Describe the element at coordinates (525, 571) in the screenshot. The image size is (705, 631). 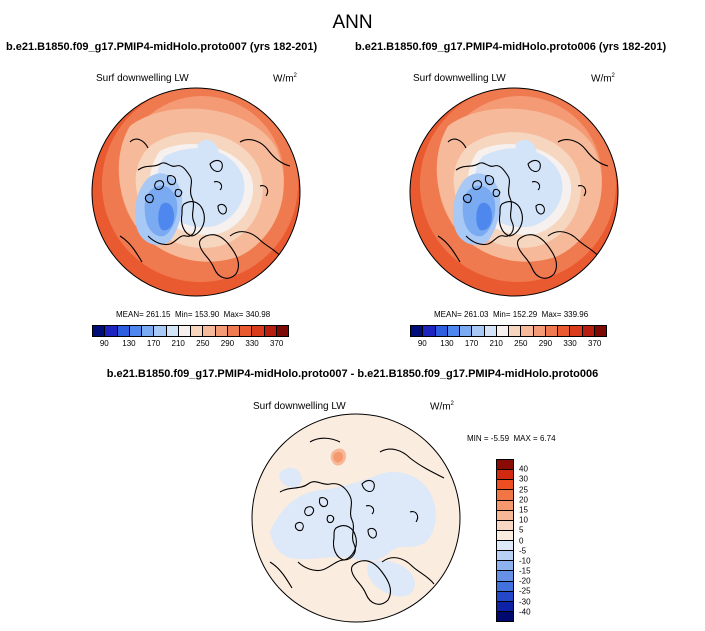
I see `diff-colorbar-tick-label: -15` at that location.